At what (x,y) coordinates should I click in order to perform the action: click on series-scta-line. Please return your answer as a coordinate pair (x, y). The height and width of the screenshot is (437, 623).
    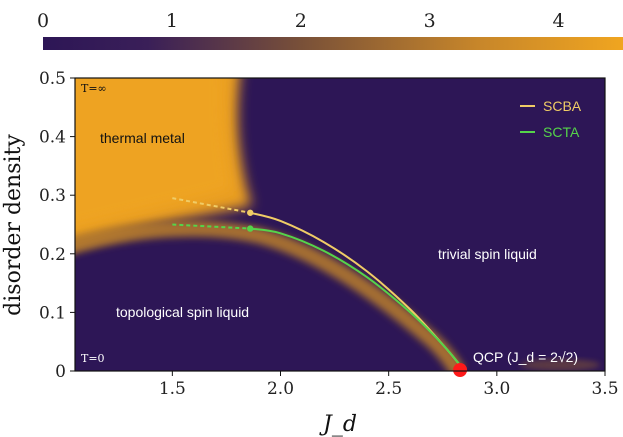
    Looking at the image, I should click on (355, 296).